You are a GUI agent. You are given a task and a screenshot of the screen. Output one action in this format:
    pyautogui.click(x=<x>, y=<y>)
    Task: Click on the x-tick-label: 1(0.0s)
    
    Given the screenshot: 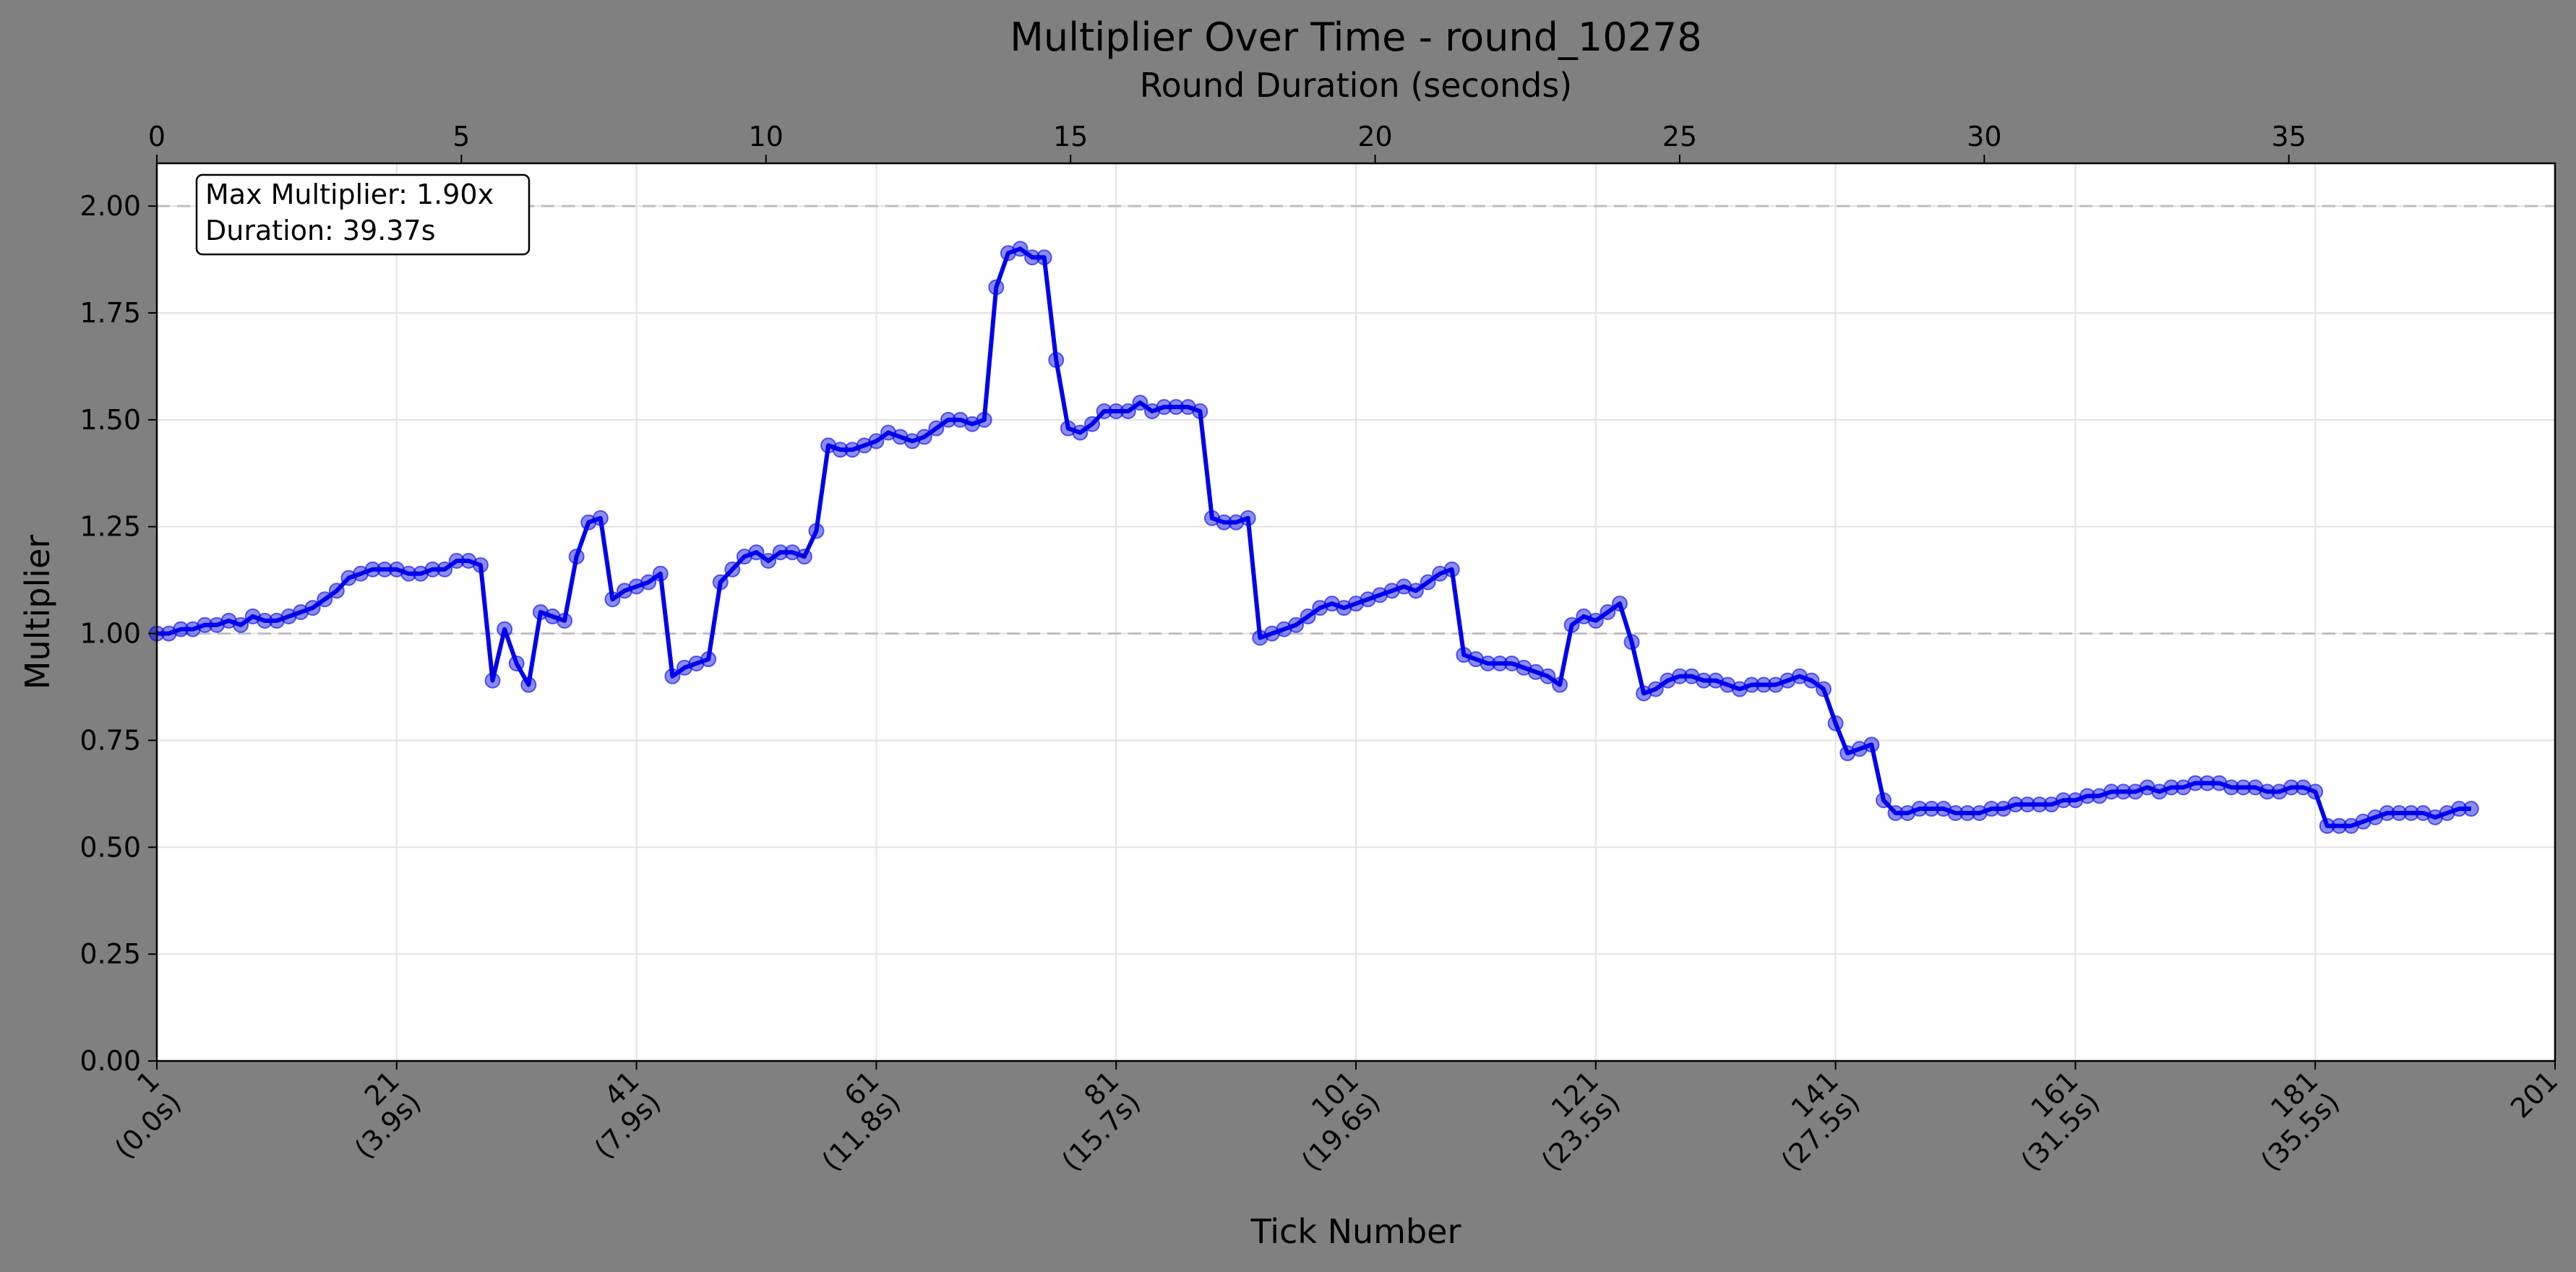 What is the action you would take?
    pyautogui.click(x=147, y=1115)
    